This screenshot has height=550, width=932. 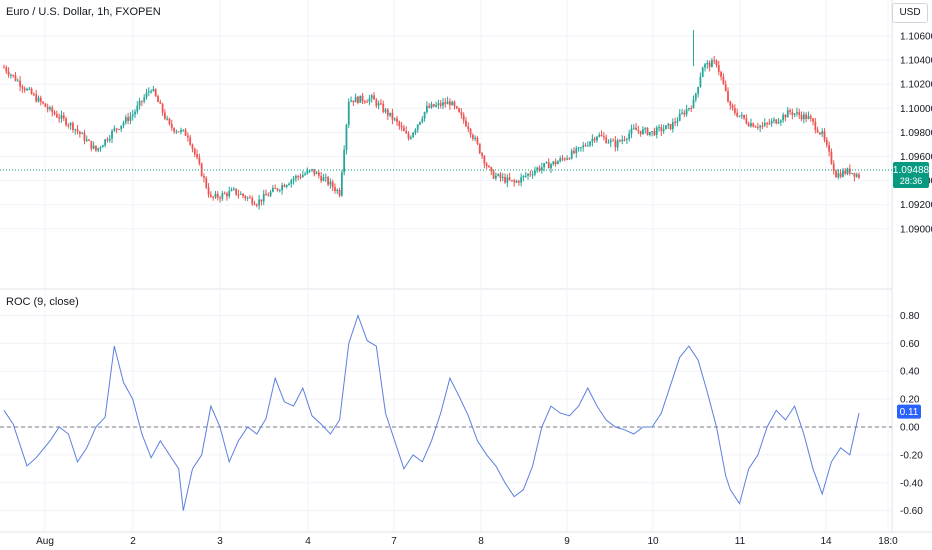 What do you see at coordinates (910, 316) in the screenshot?
I see `roc-tick-label: 0.80` at bounding box center [910, 316].